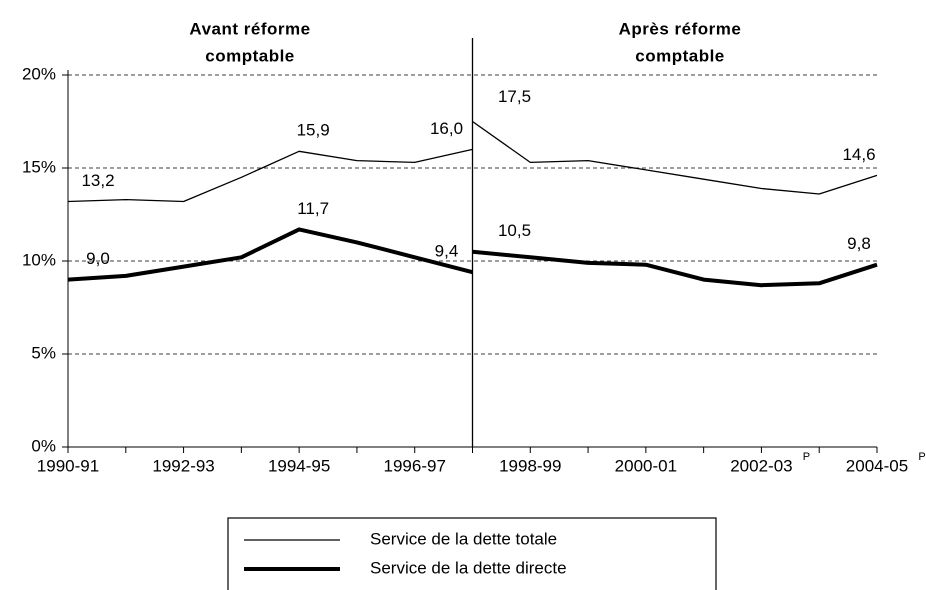 The image size is (926, 590). Describe the element at coordinates (472, 553) in the screenshot. I see `legend-box` at that location.